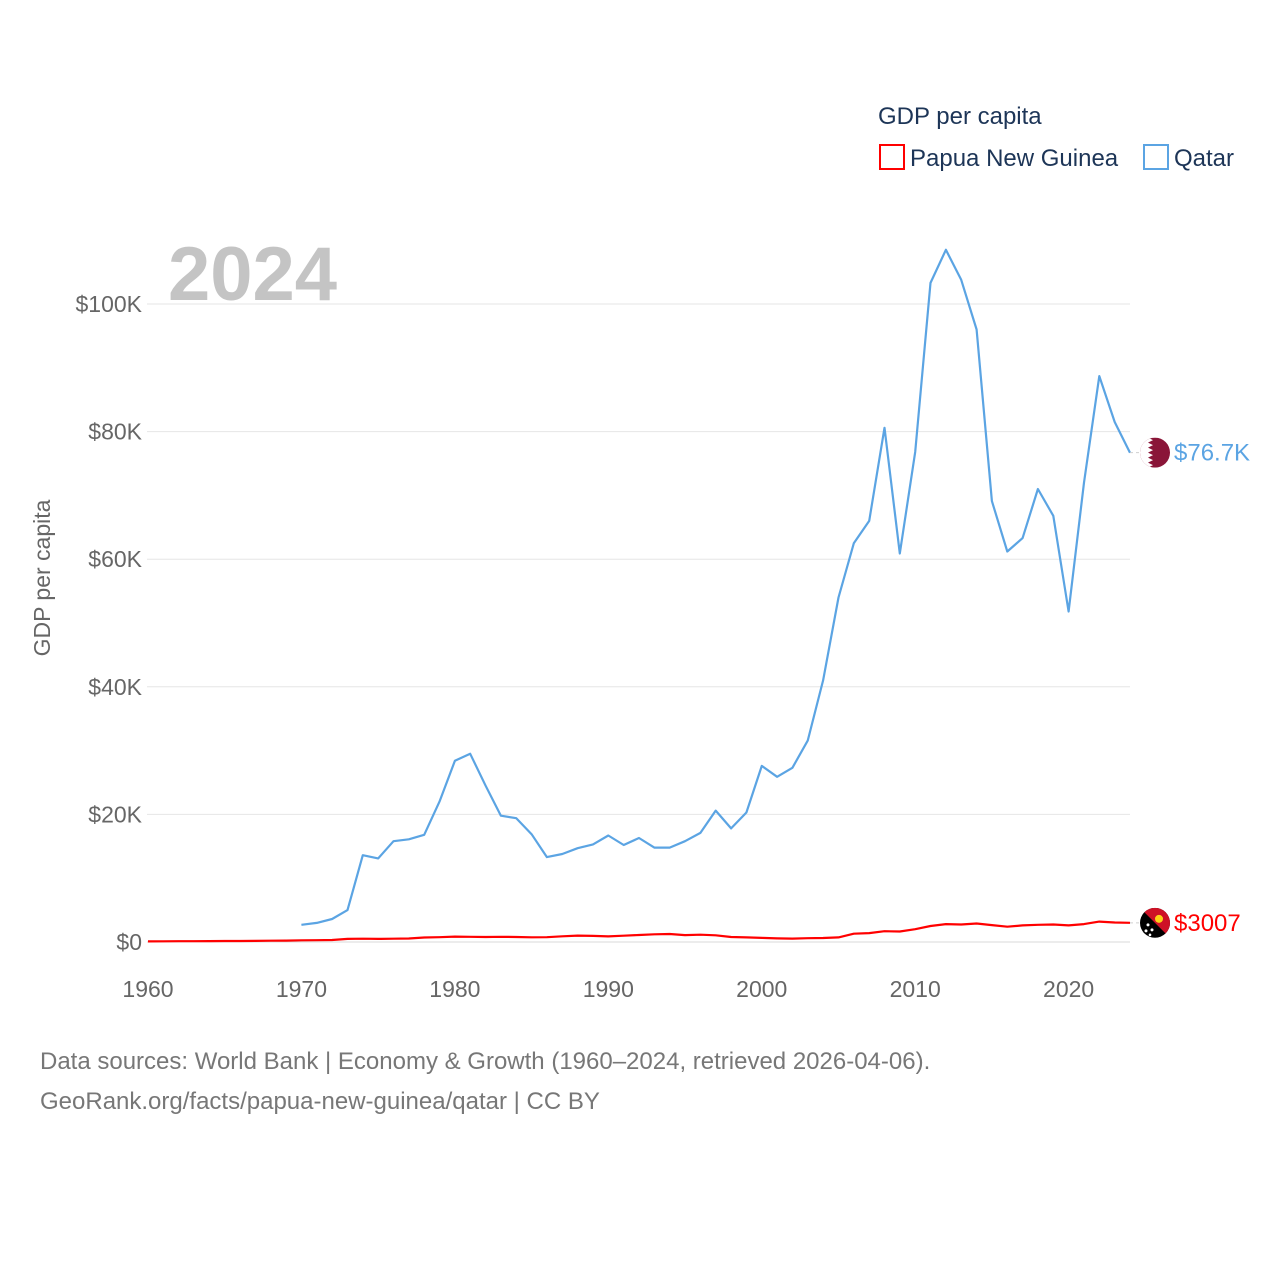 The image size is (1280, 1280). What do you see at coordinates (1056, 137) in the screenshot?
I see `legend: GDP per capita Papua New Guinea Qatar` at bounding box center [1056, 137].